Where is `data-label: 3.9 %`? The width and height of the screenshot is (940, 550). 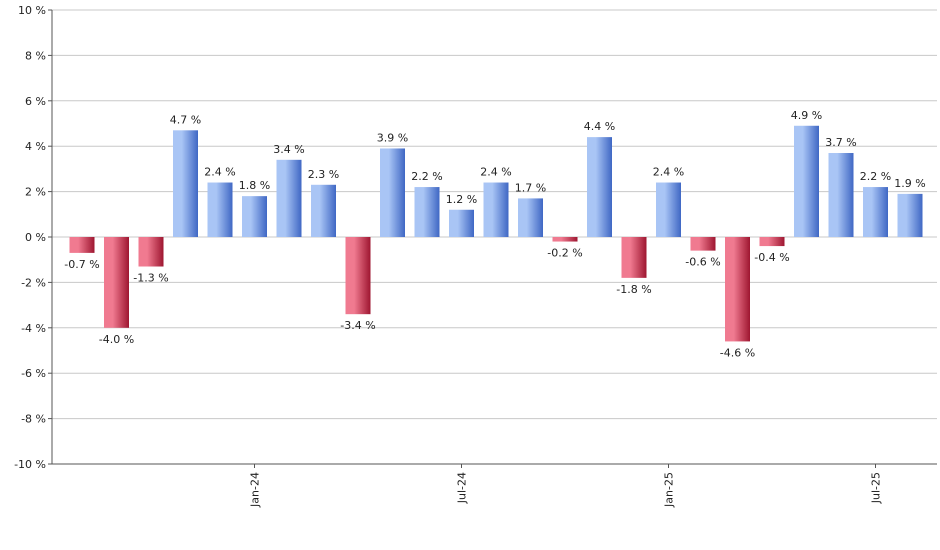 data-label: 3.9 % is located at coordinates (392, 137).